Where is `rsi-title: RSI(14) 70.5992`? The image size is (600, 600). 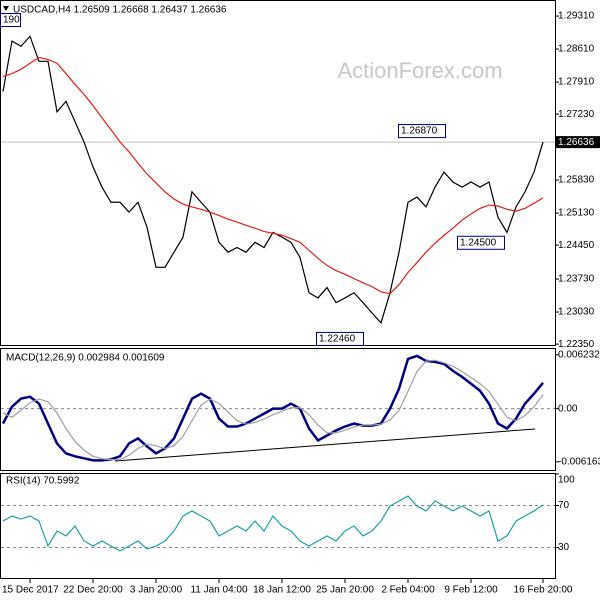 rsi-title: RSI(14) 70.5992 is located at coordinates (43, 481).